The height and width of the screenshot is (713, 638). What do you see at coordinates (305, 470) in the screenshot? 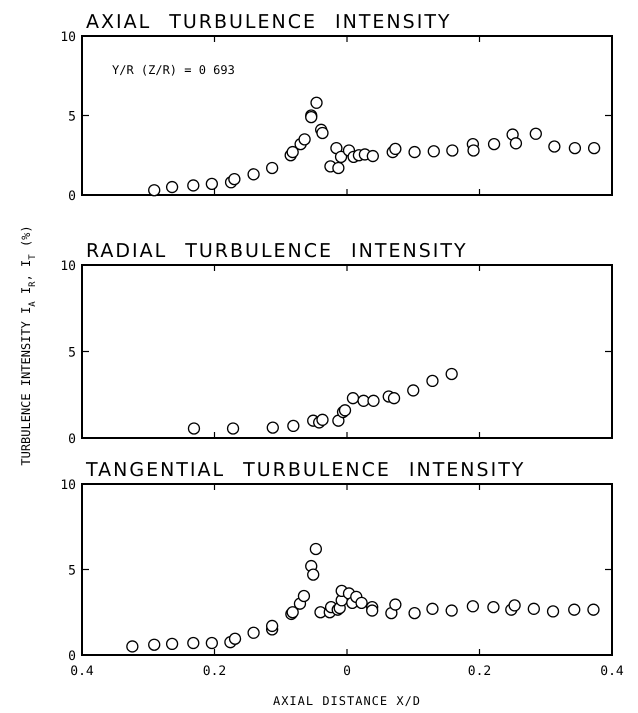
I see `chart-title: TANGENTIAL TURBULENCE INTENSITY` at bounding box center [305, 470].